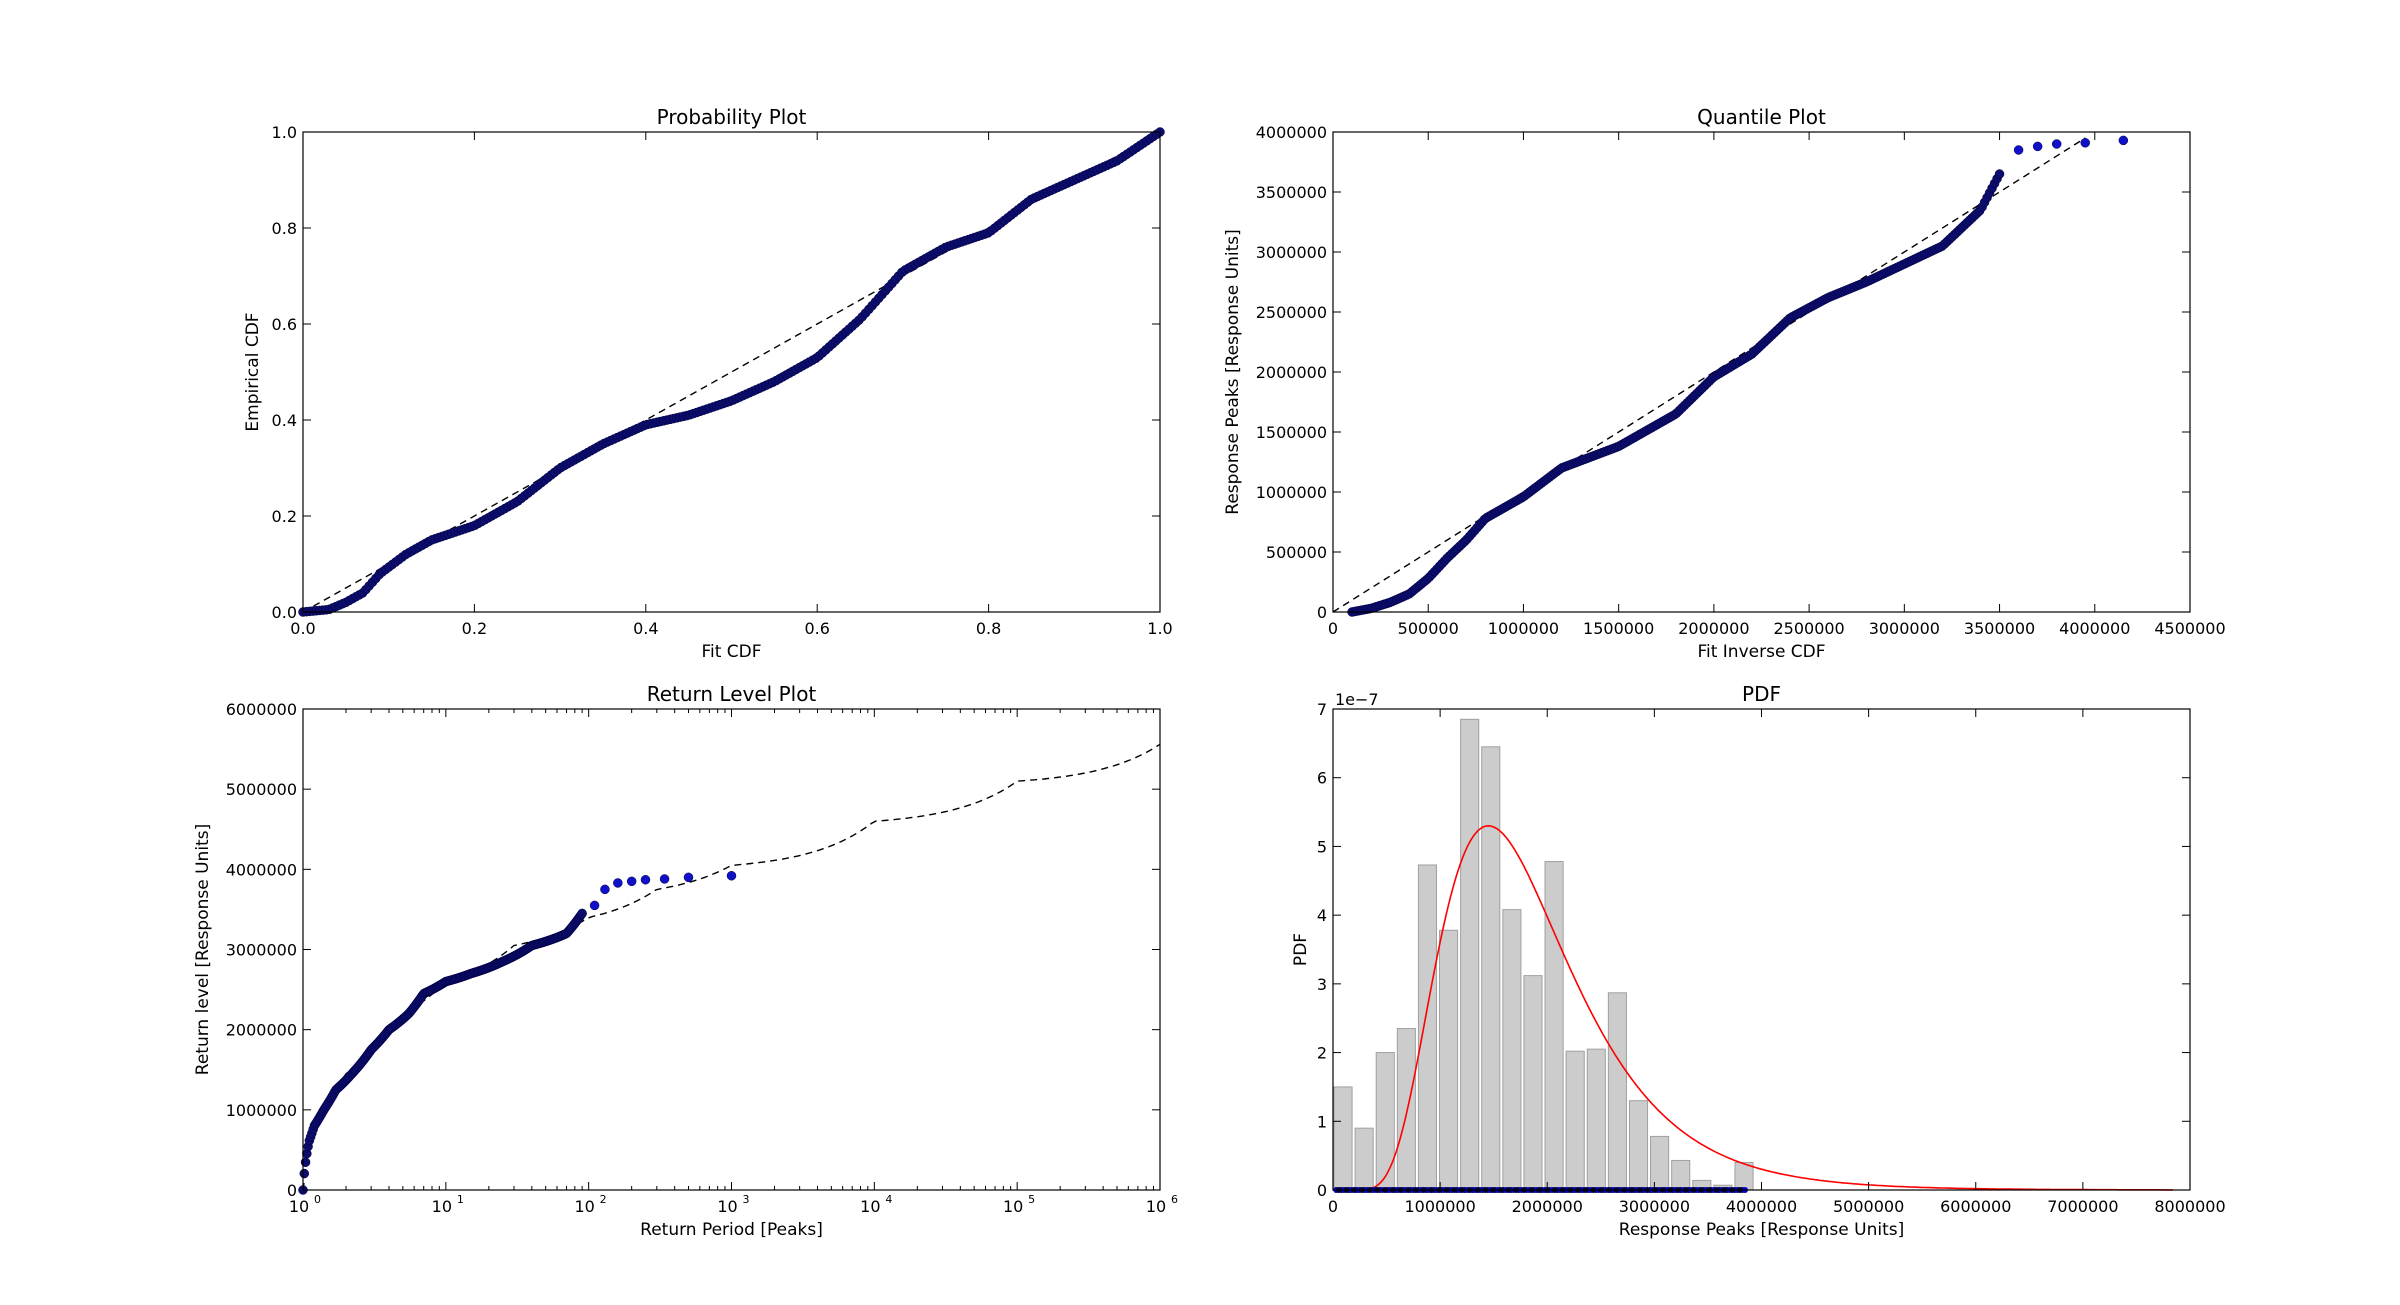 This screenshot has height=1305, width=2400. I want to click on y-axis-label: PDF, so click(1301, 949).